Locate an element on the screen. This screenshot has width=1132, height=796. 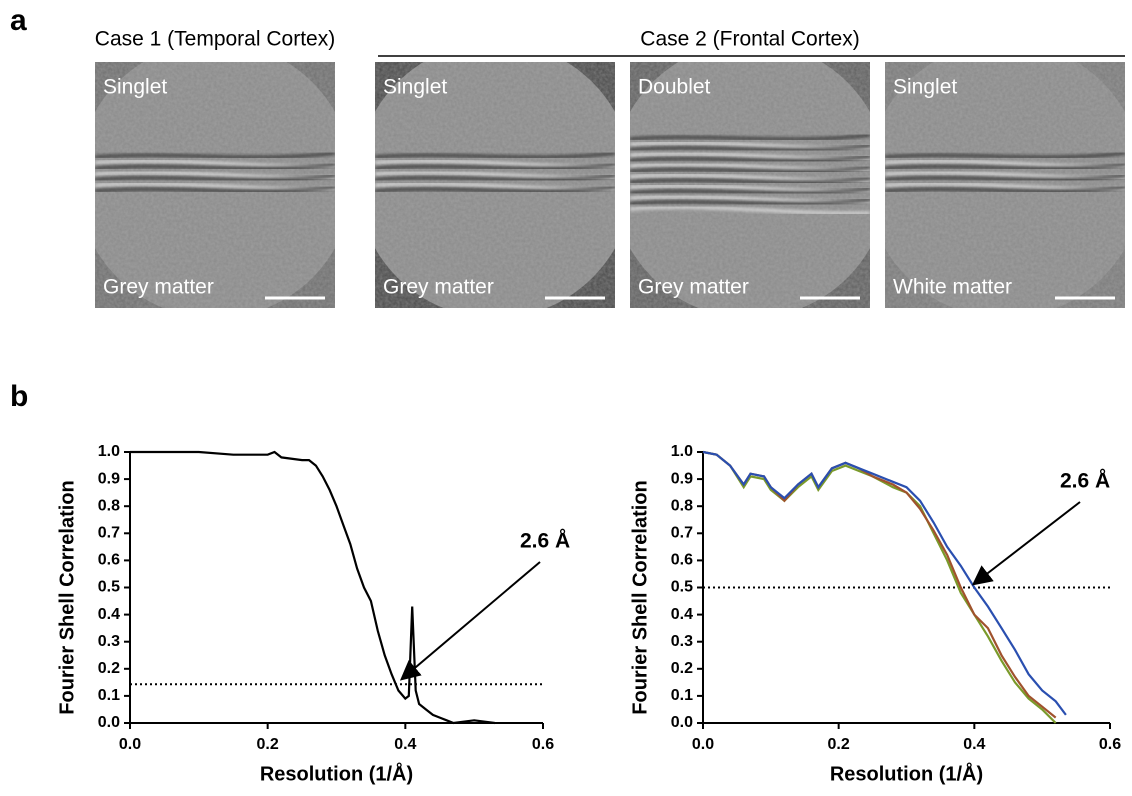
image-label: Doublet is located at coordinates (674, 87).